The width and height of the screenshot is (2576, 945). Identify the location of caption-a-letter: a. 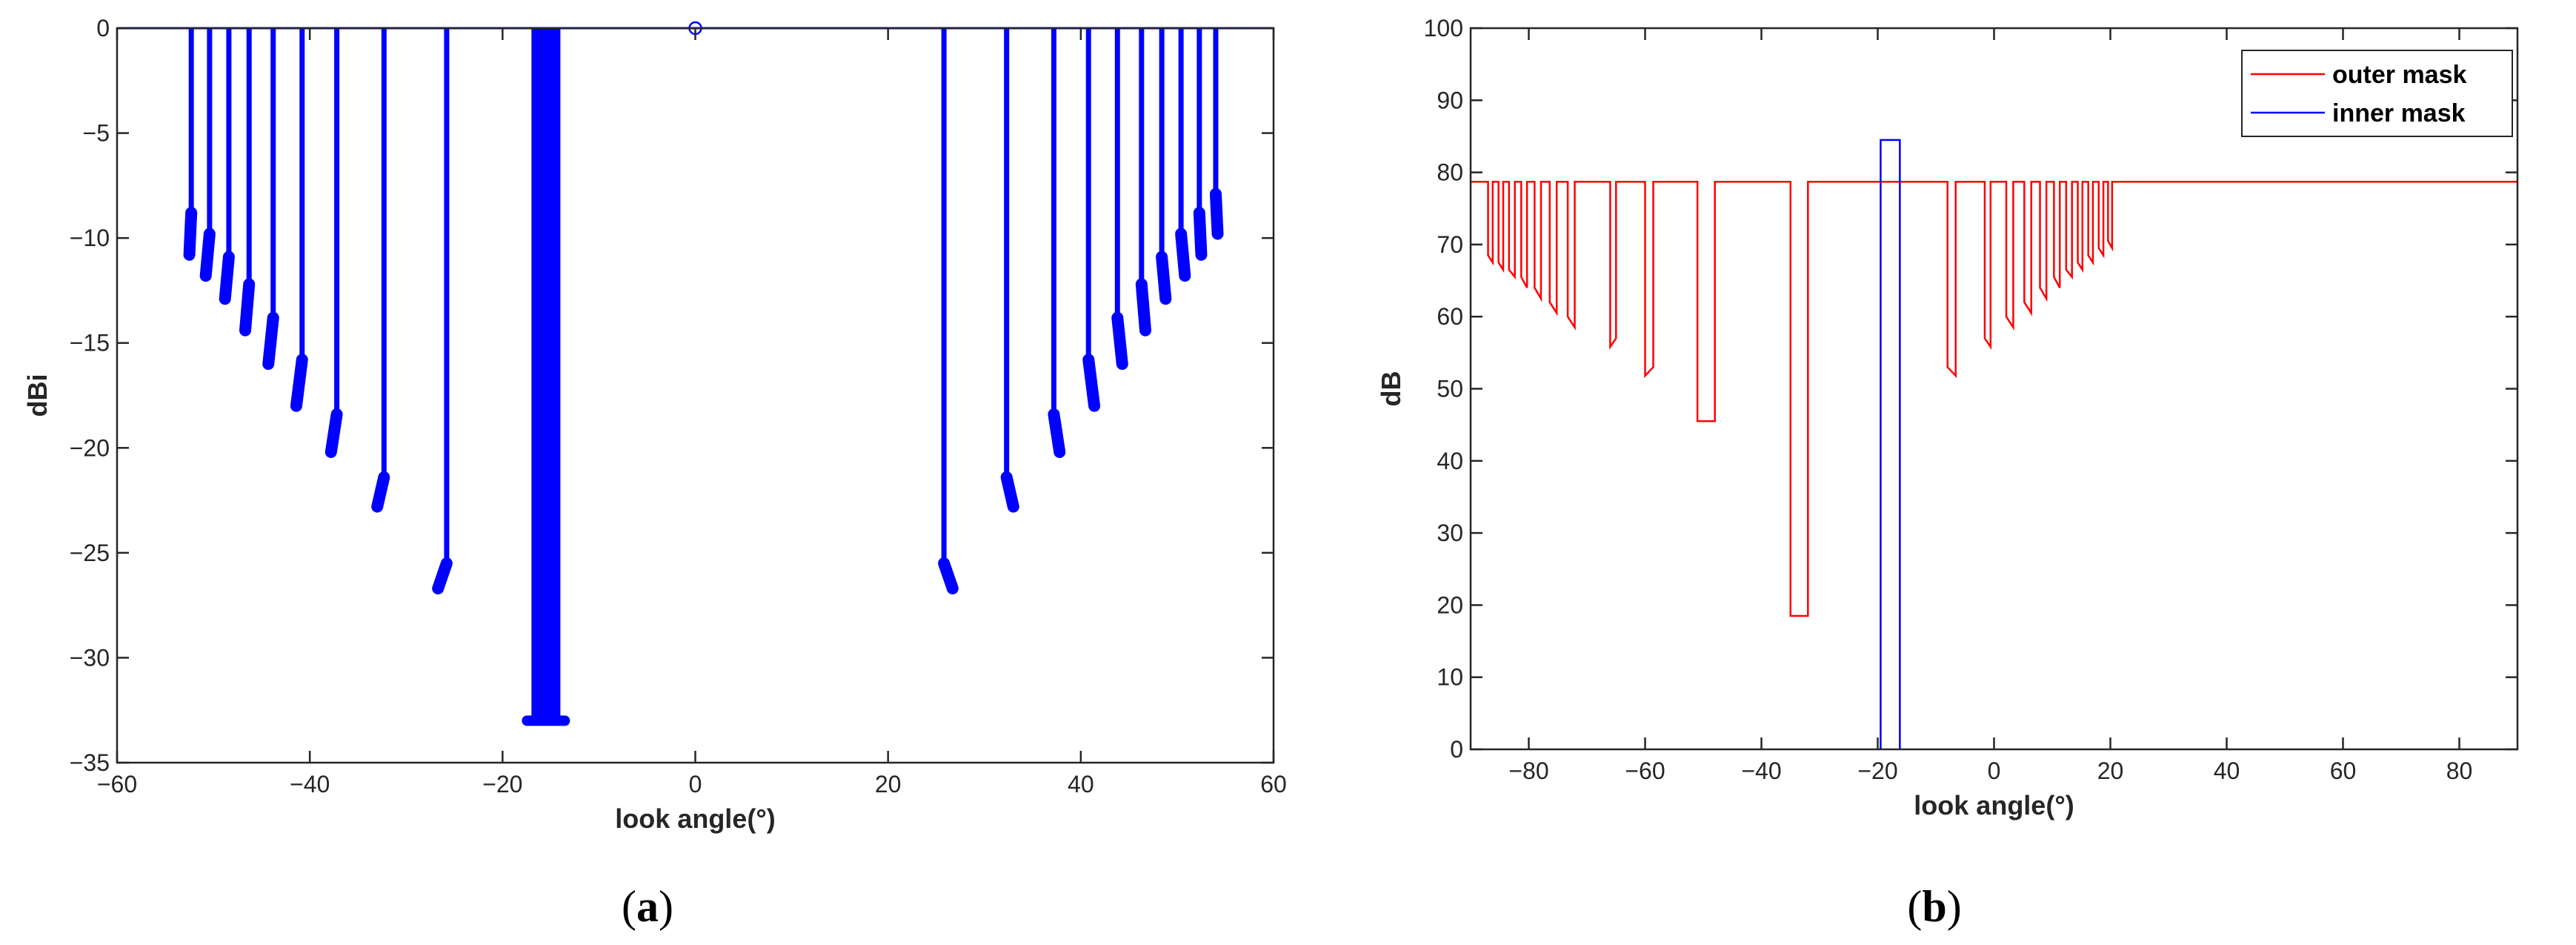
(647, 907).